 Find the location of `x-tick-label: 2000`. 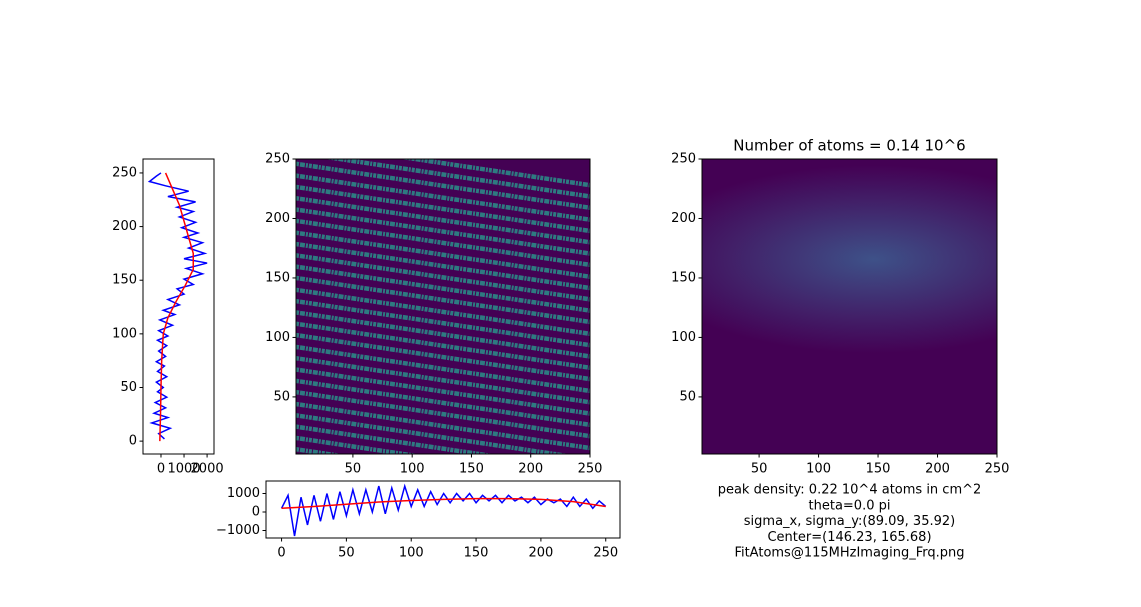

x-tick-label: 2000 is located at coordinates (207, 469).